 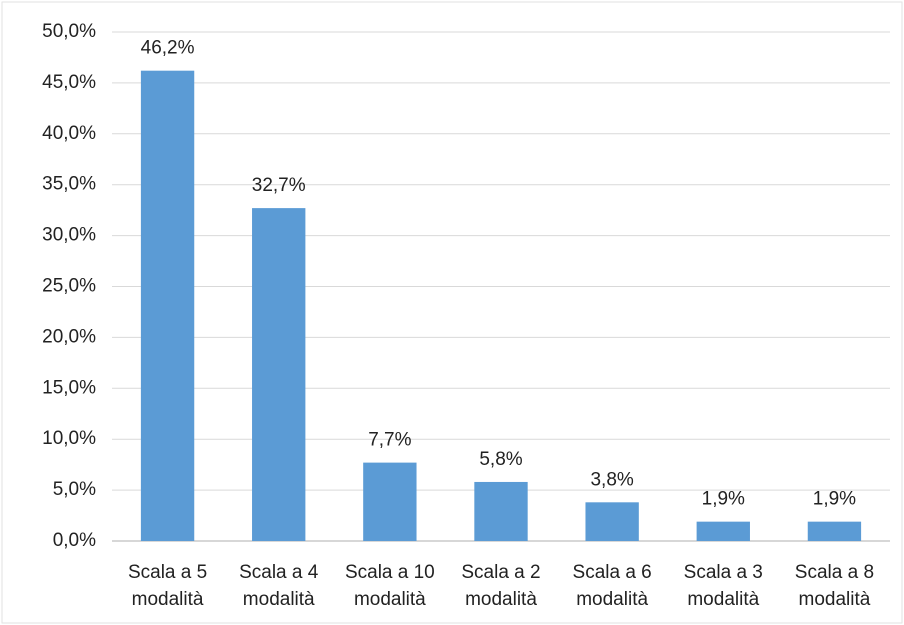 I want to click on x-tick-label: Scala a 2 modalità, so click(x=500, y=586).